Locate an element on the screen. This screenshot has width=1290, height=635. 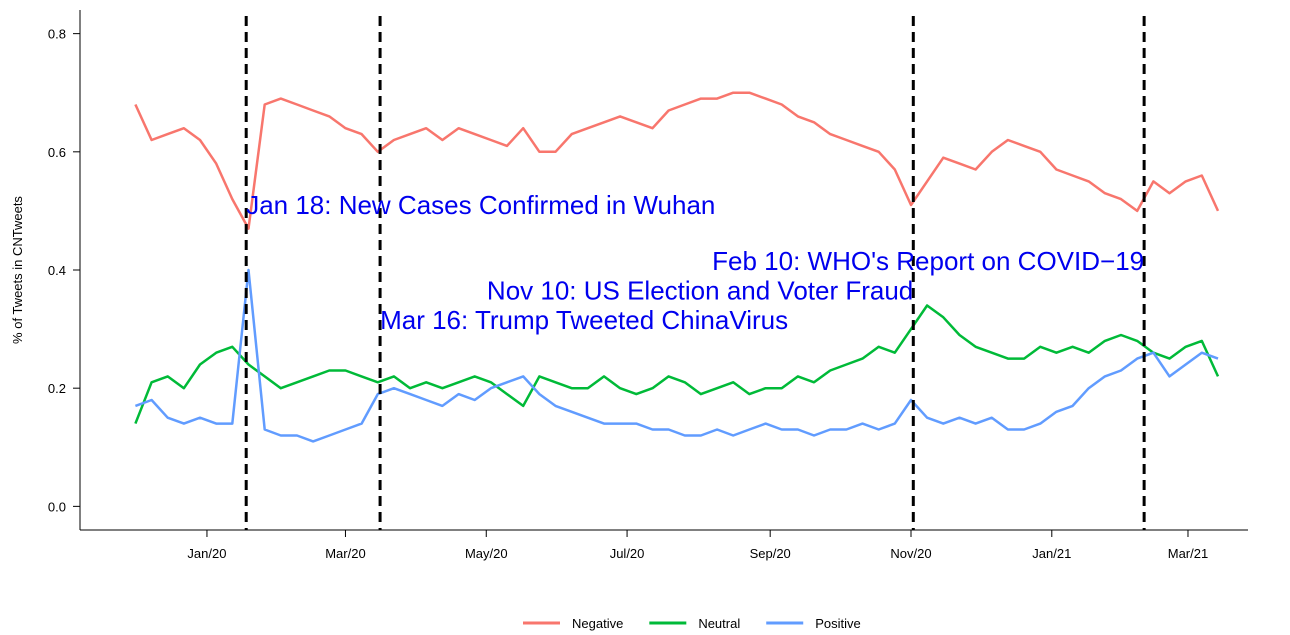
annotation: Feb 10: WHO's Report on COVID−19 is located at coordinates (928, 261).